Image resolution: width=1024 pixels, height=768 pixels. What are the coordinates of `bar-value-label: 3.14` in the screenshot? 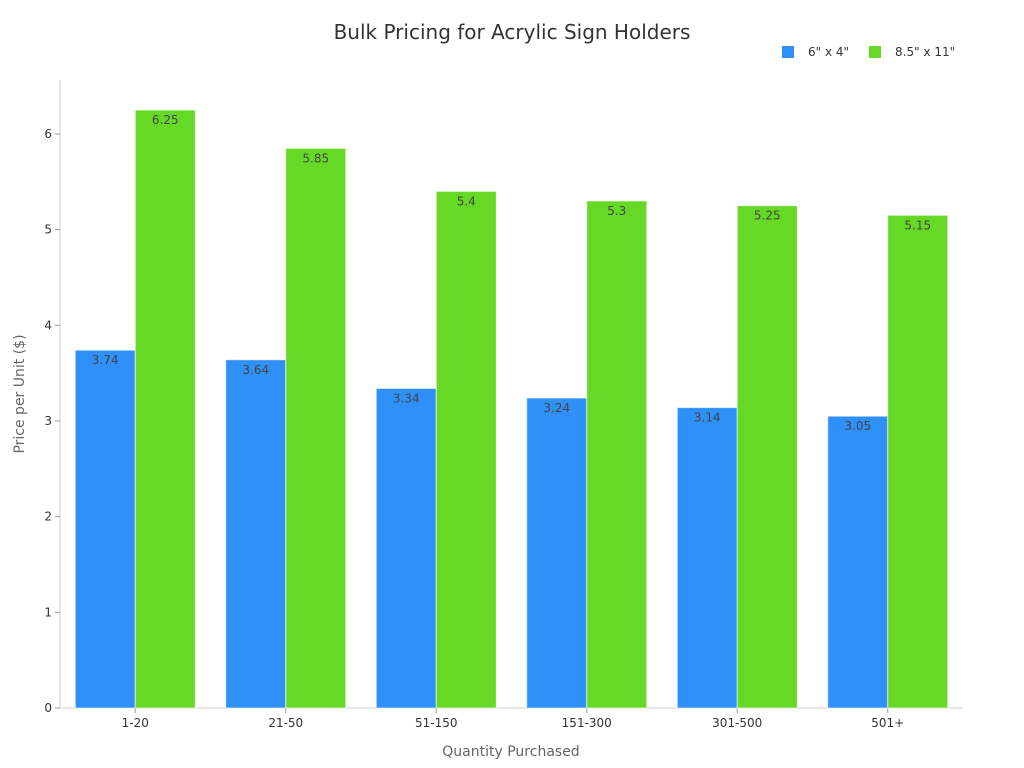 It's located at (707, 418).